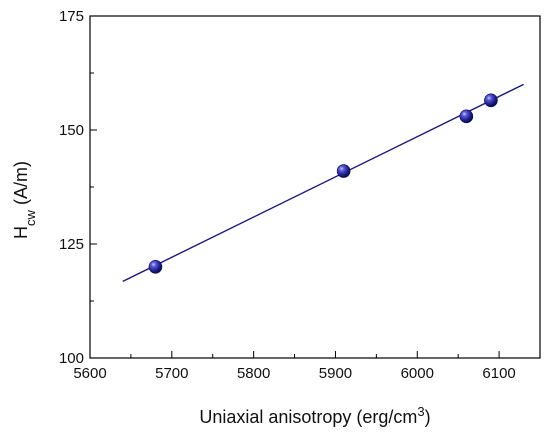 The image size is (550, 436). I want to click on x-tick-label: 5800, so click(253, 373).